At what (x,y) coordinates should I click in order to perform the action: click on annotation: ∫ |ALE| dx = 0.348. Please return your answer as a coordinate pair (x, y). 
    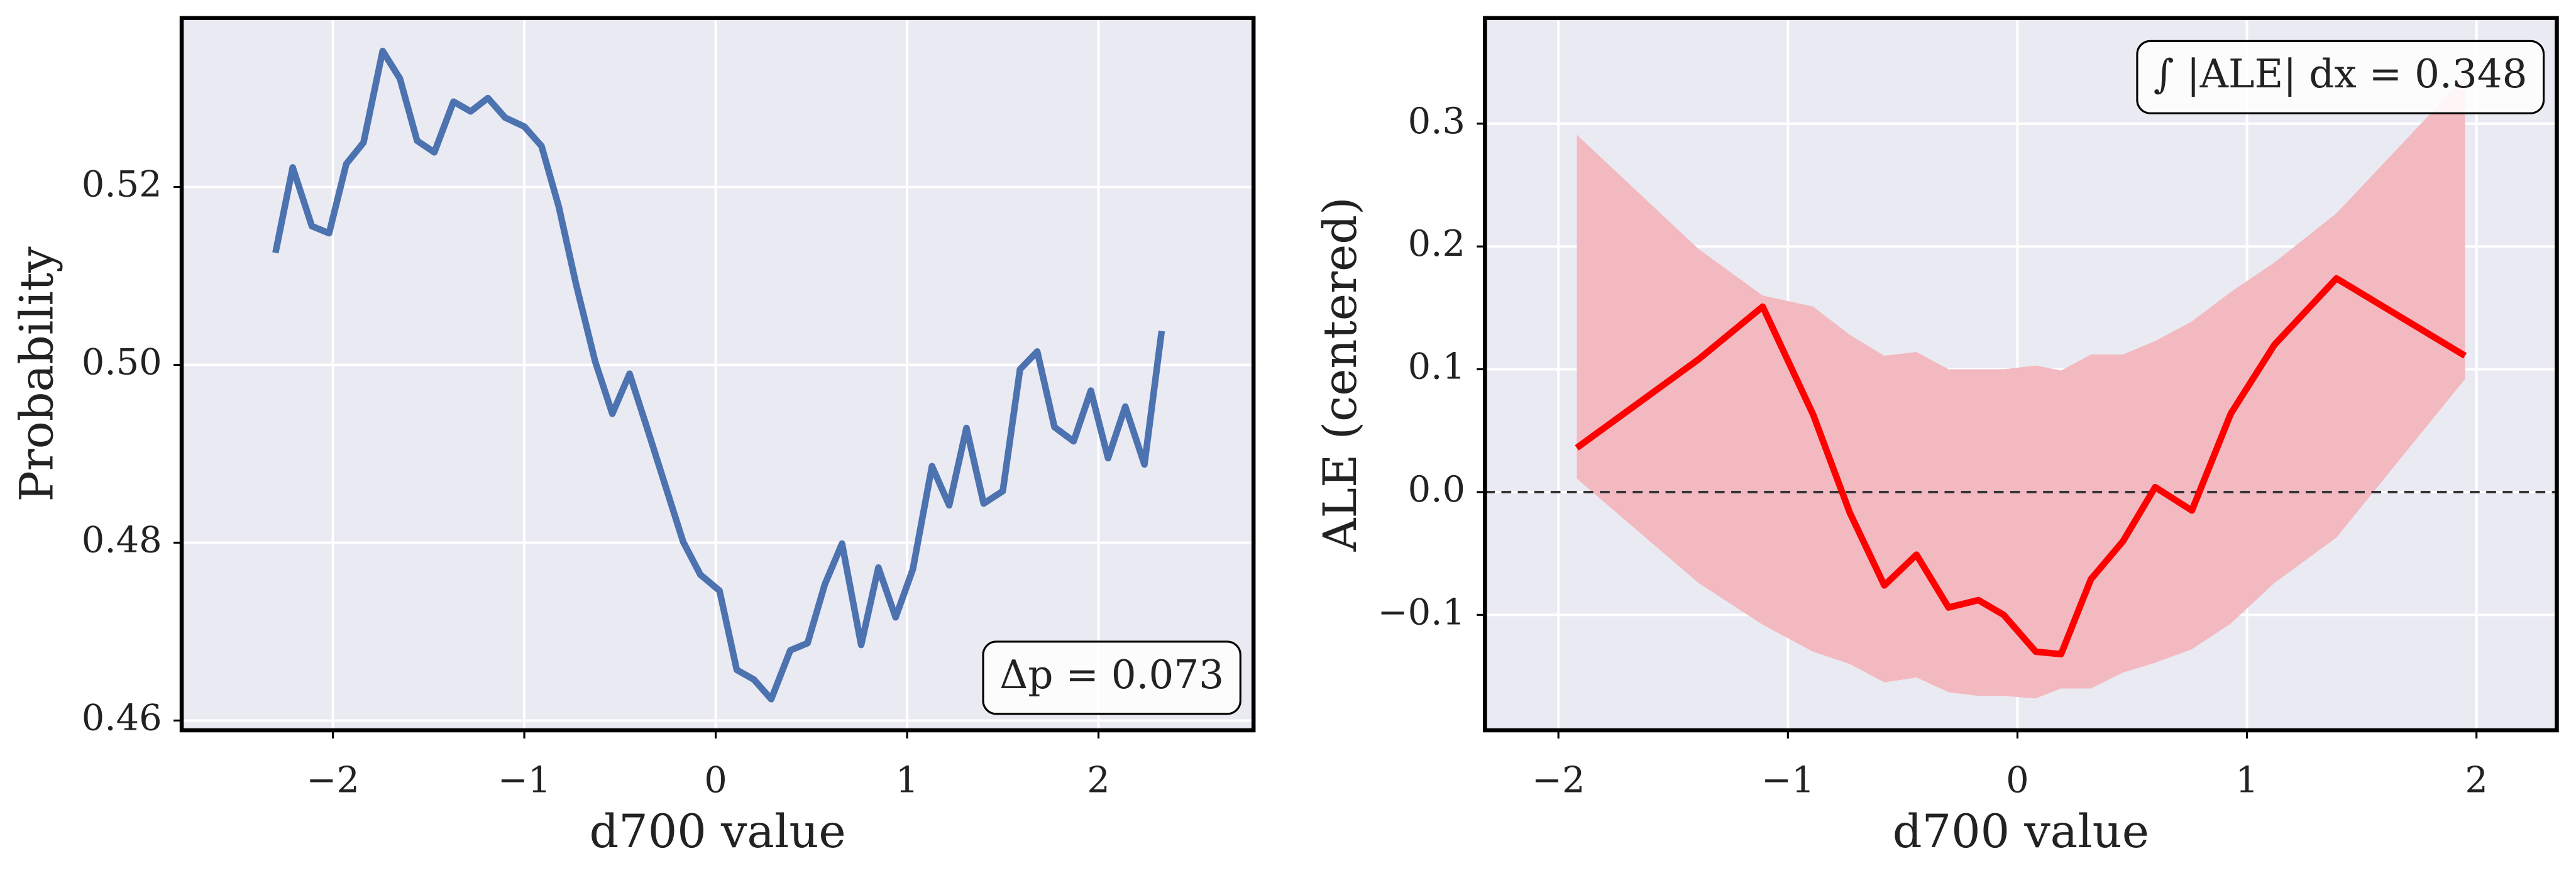
    Looking at the image, I should click on (2340, 77).